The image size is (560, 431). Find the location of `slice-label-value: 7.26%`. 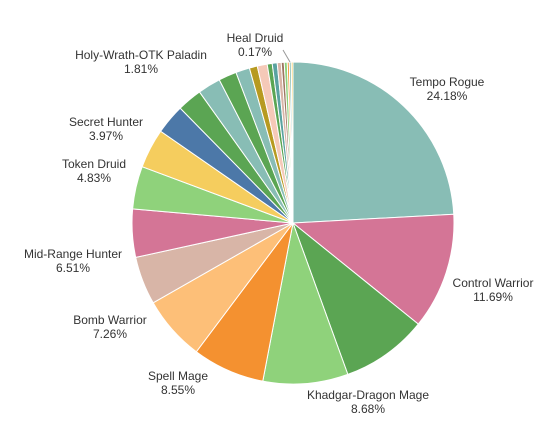

slice-label-value: 7.26% is located at coordinates (110, 334).